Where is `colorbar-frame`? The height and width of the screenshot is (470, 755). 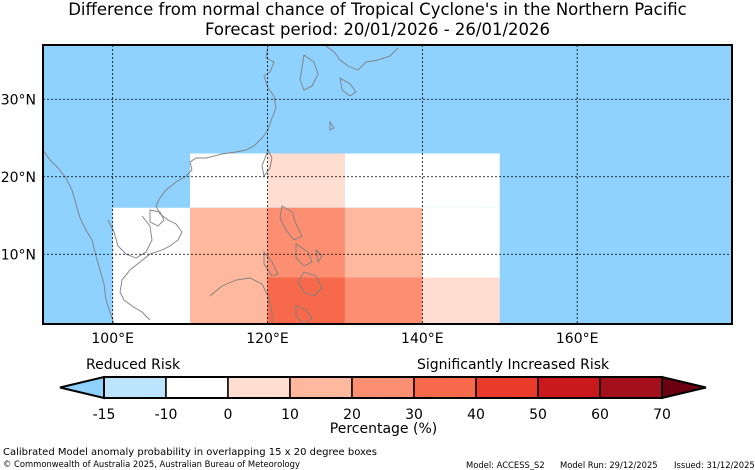
colorbar-frame is located at coordinates (383, 387).